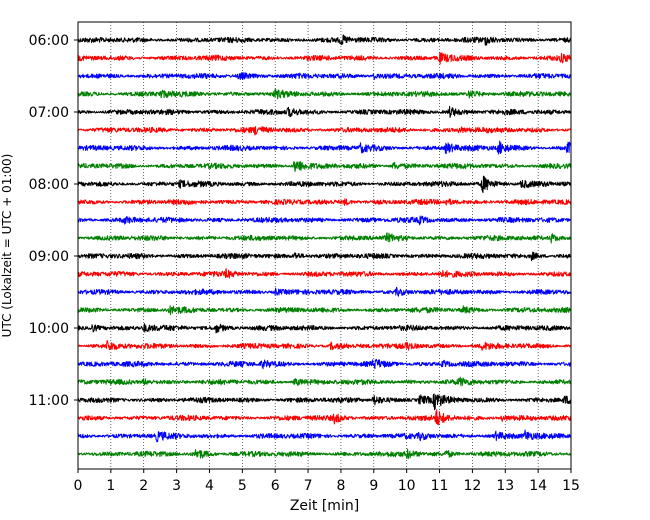  What do you see at coordinates (505, 486) in the screenshot?
I see `x-tick-label: 13` at bounding box center [505, 486].